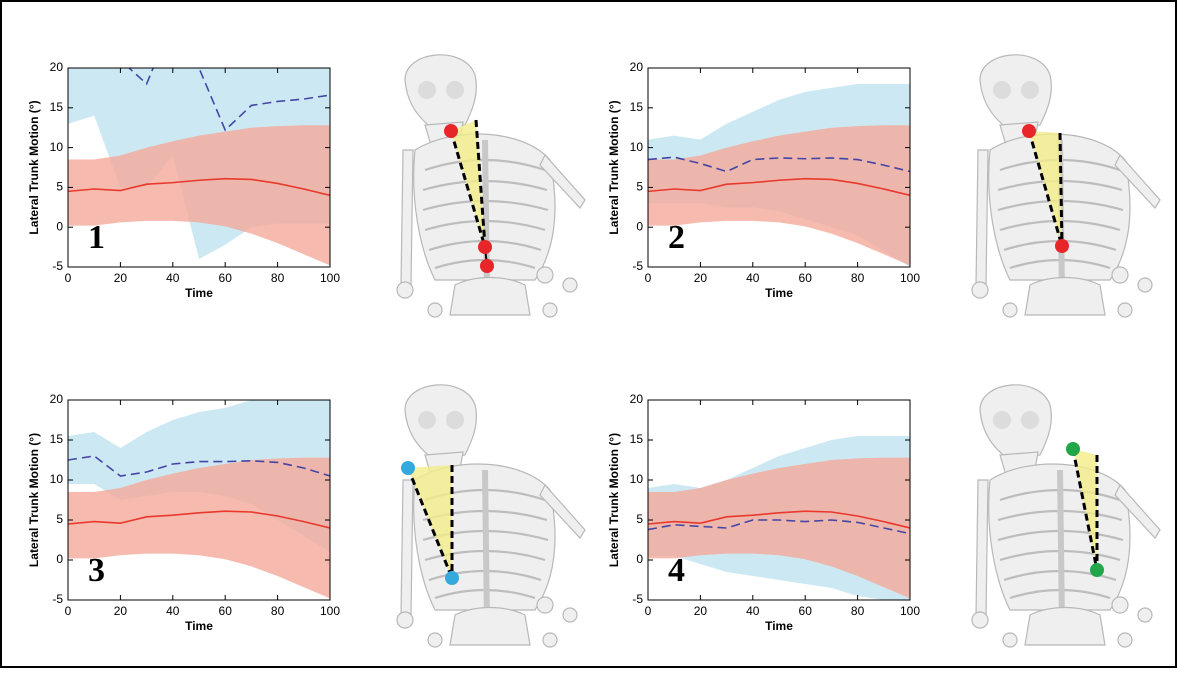 This screenshot has height=673, width=1177. Describe the element at coordinates (676, 570) in the screenshot. I see `panel-label: 4` at that location.